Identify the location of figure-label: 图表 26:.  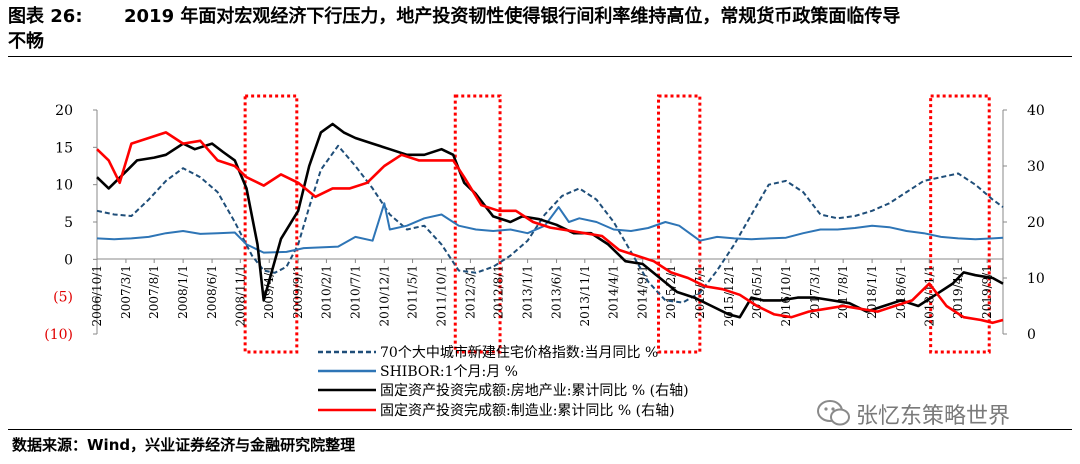
(45, 16).